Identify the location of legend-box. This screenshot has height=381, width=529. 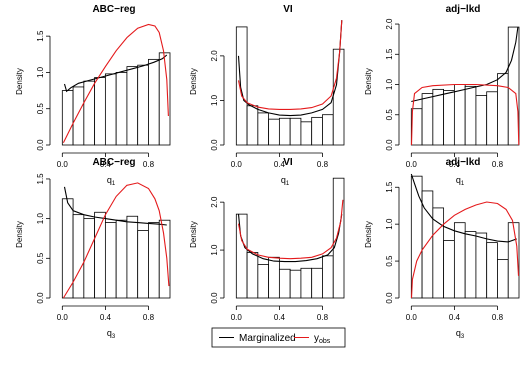
(278, 337).